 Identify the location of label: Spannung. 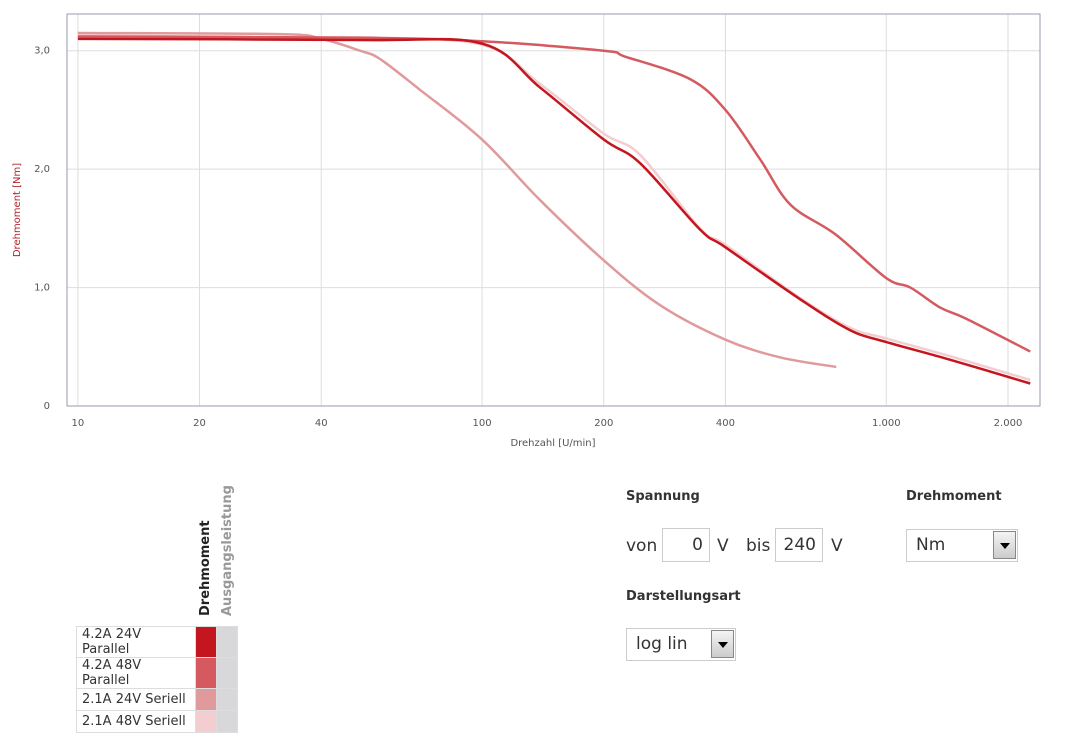
(663, 496).